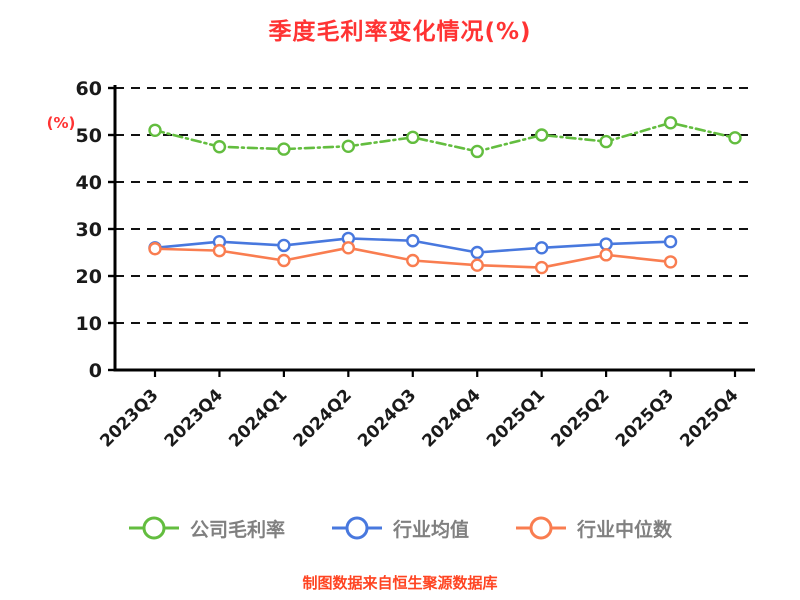  Describe the element at coordinates (645, 418) in the screenshot. I see `x-axis-tick-label: 2025Q3` at that location.